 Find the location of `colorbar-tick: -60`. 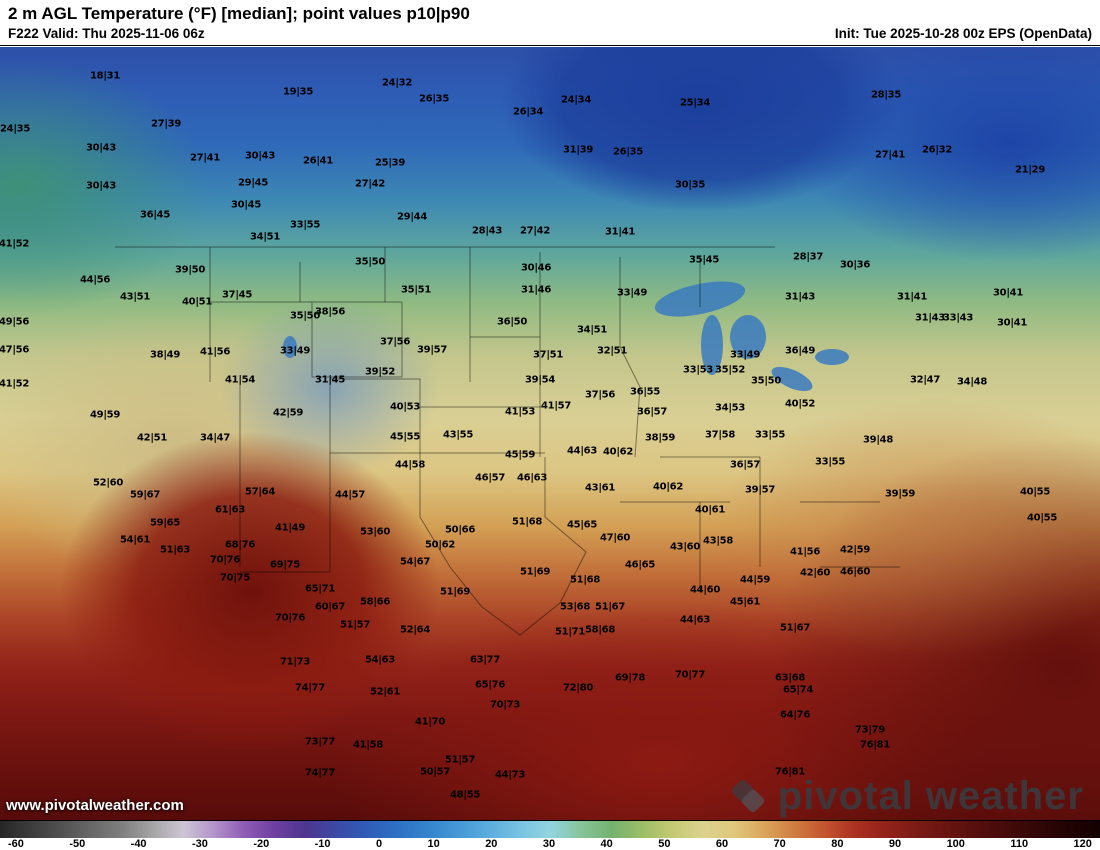

colorbar-tick: -60 is located at coordinates (16, 844).